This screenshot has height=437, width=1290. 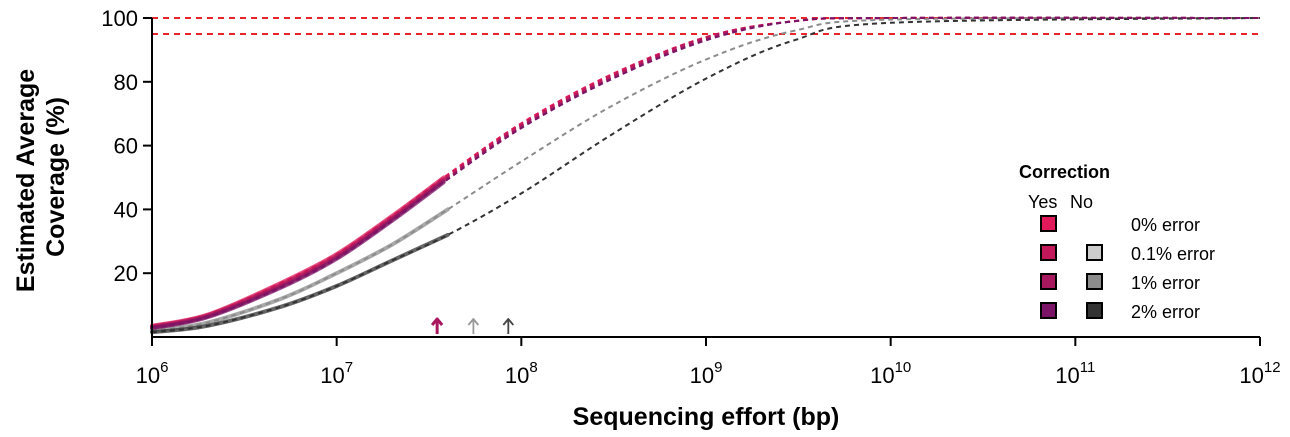 I want to click on x-tick-base-4: 10, so click(x=882, y=375).